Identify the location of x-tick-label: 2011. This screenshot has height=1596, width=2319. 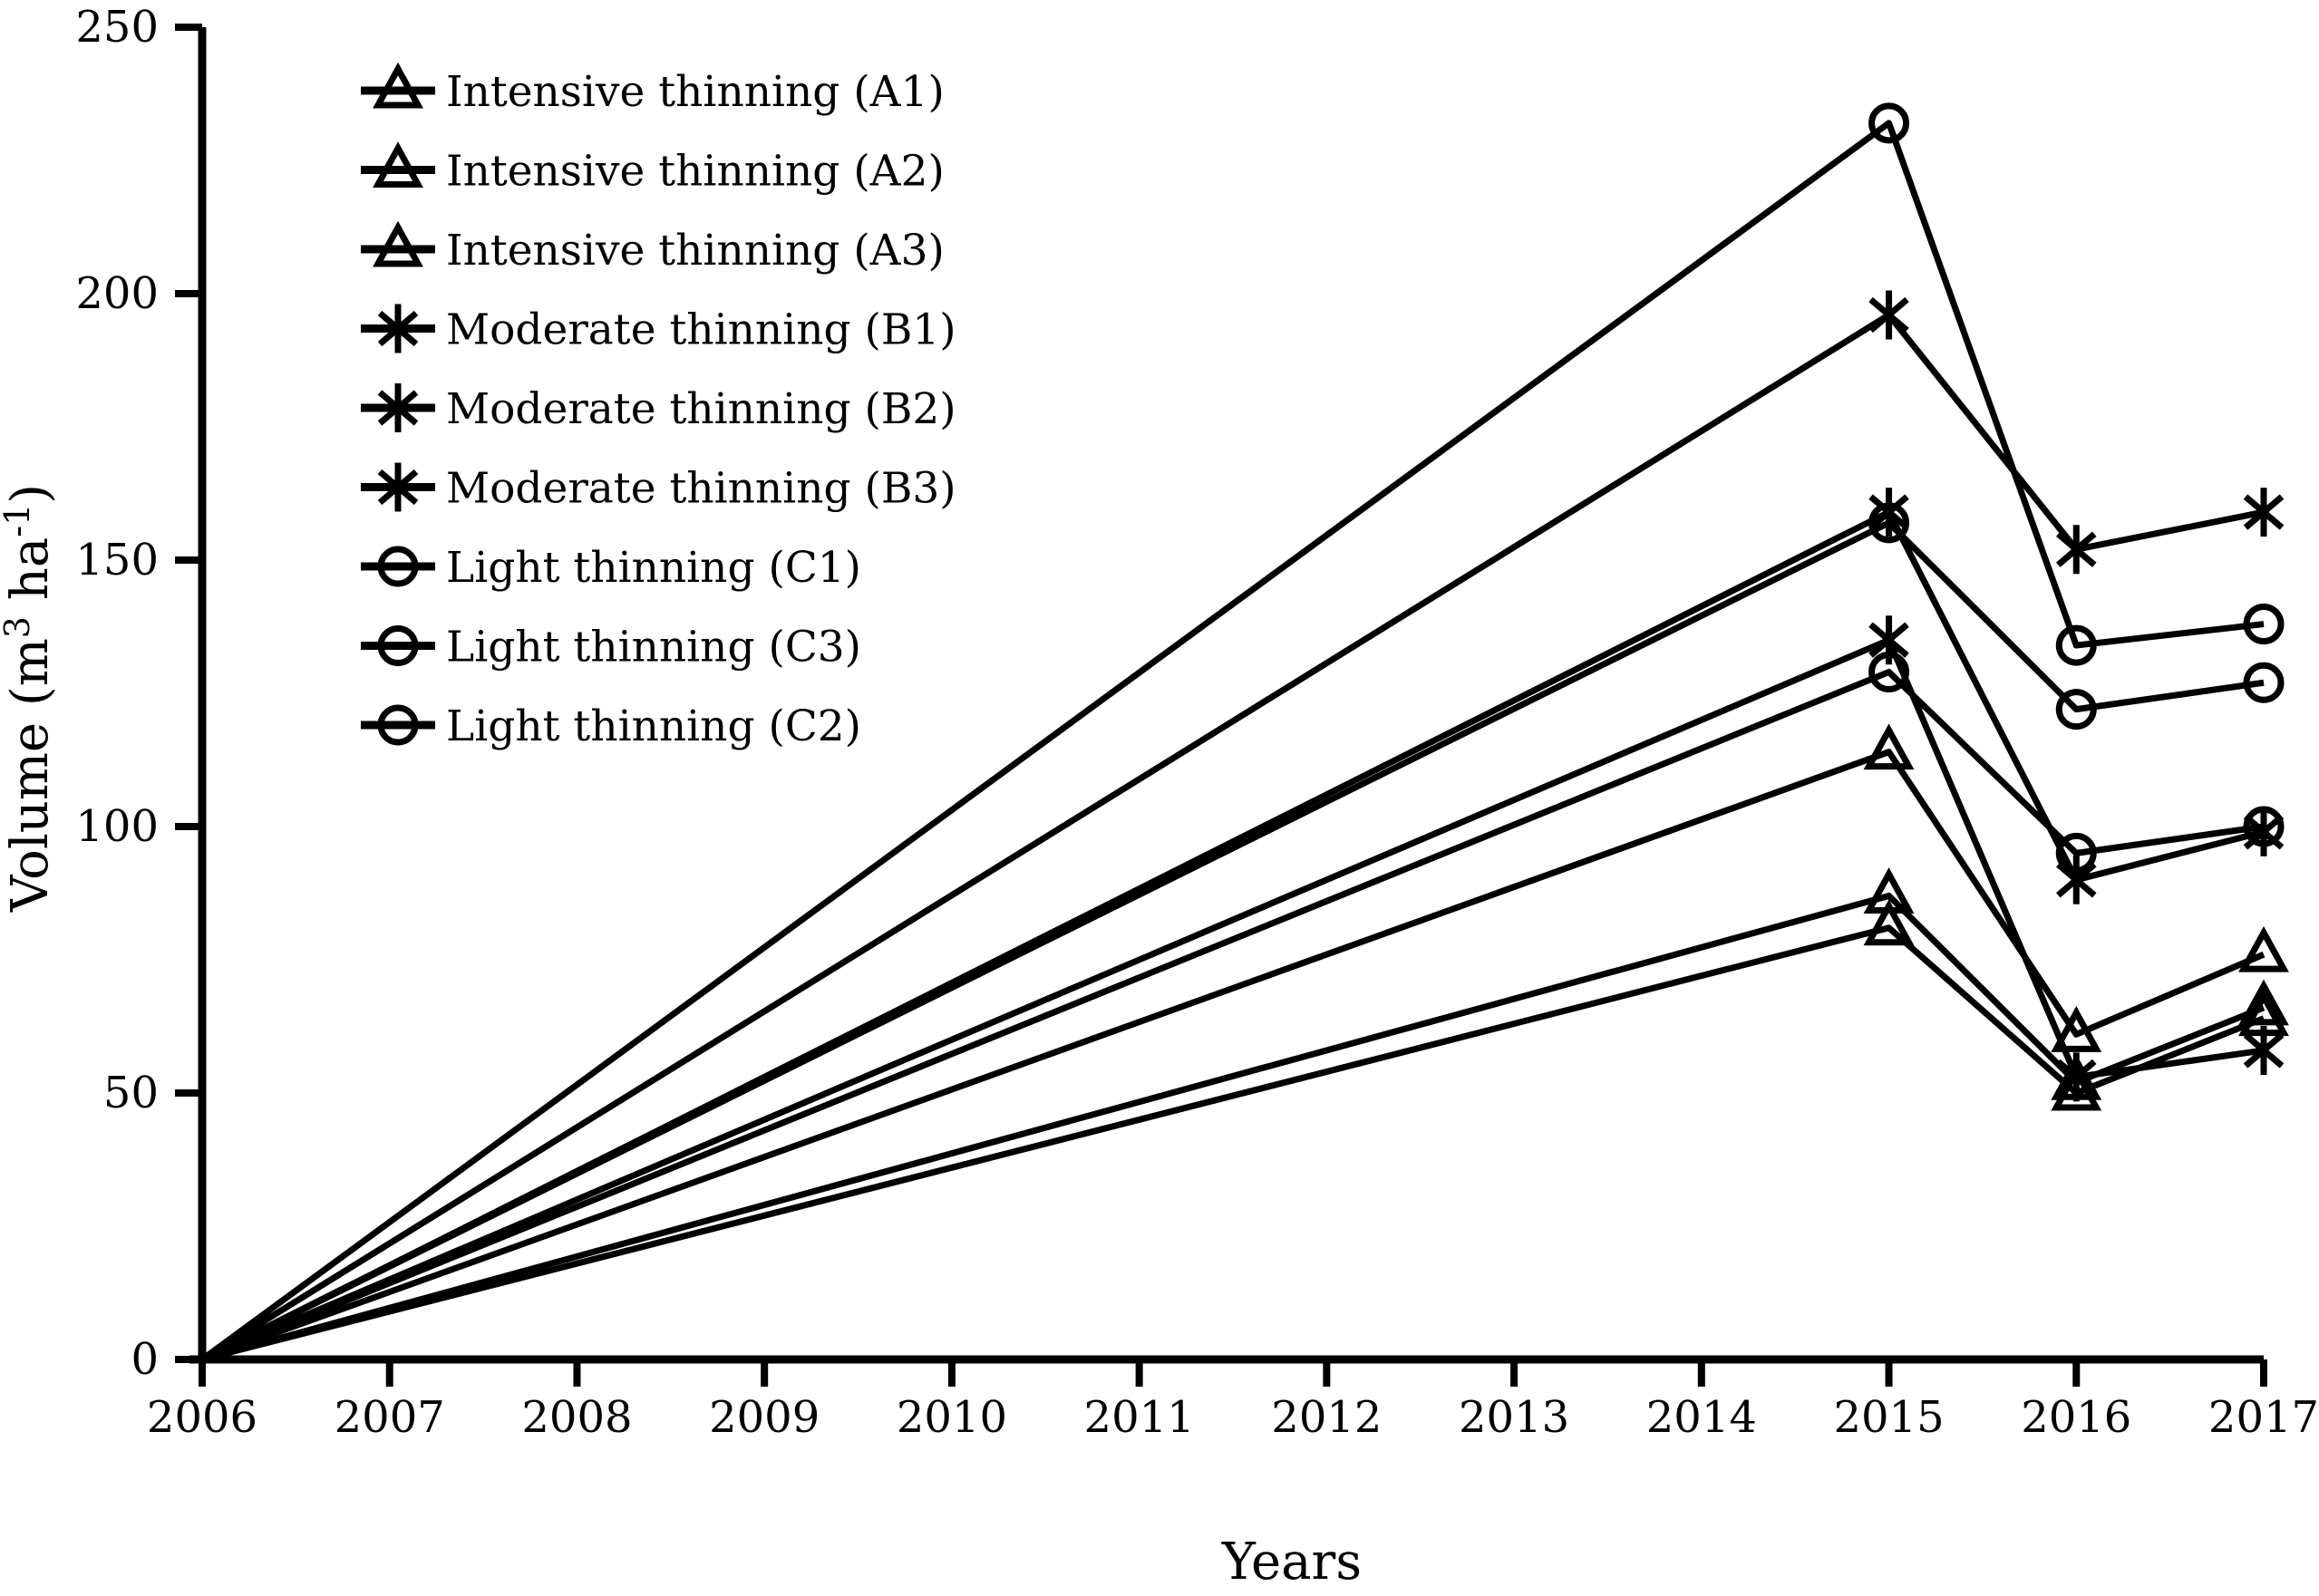
(1139, 1417).